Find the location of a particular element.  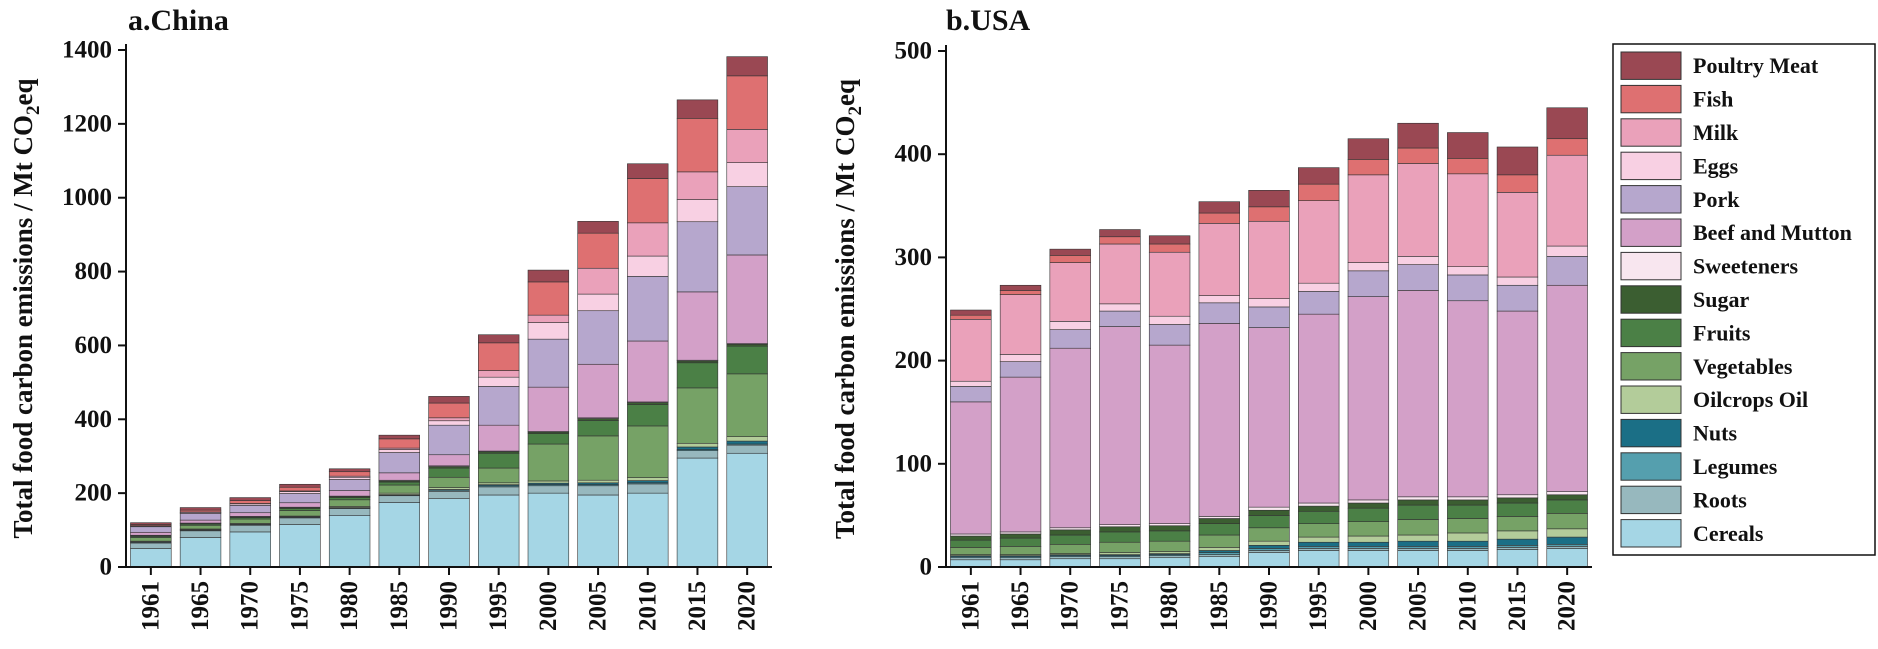

bar-segment-usa-2000-poultry-meat is located at coordinates (1368, 149).